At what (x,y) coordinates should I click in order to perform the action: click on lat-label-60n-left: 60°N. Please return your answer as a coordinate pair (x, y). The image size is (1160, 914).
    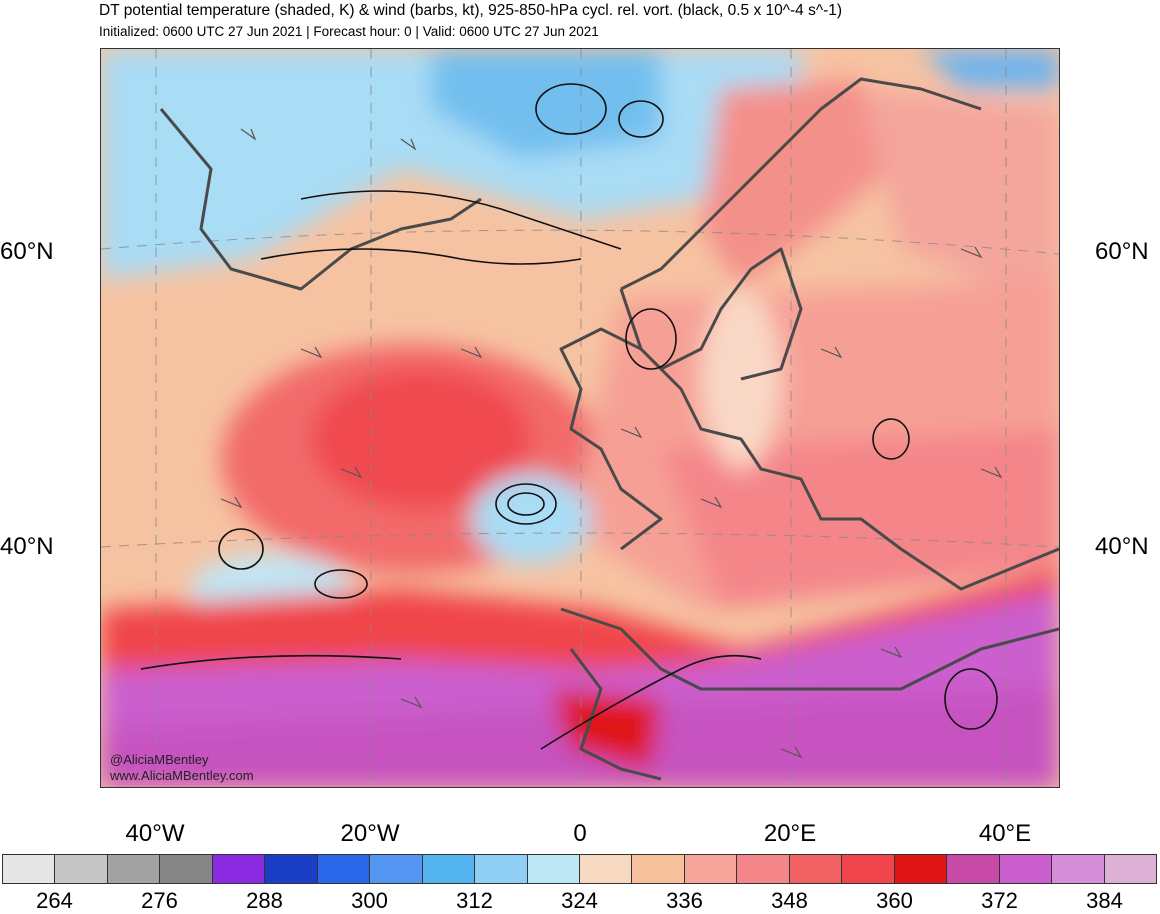
    Looking at the image, I should click on (27, 251).